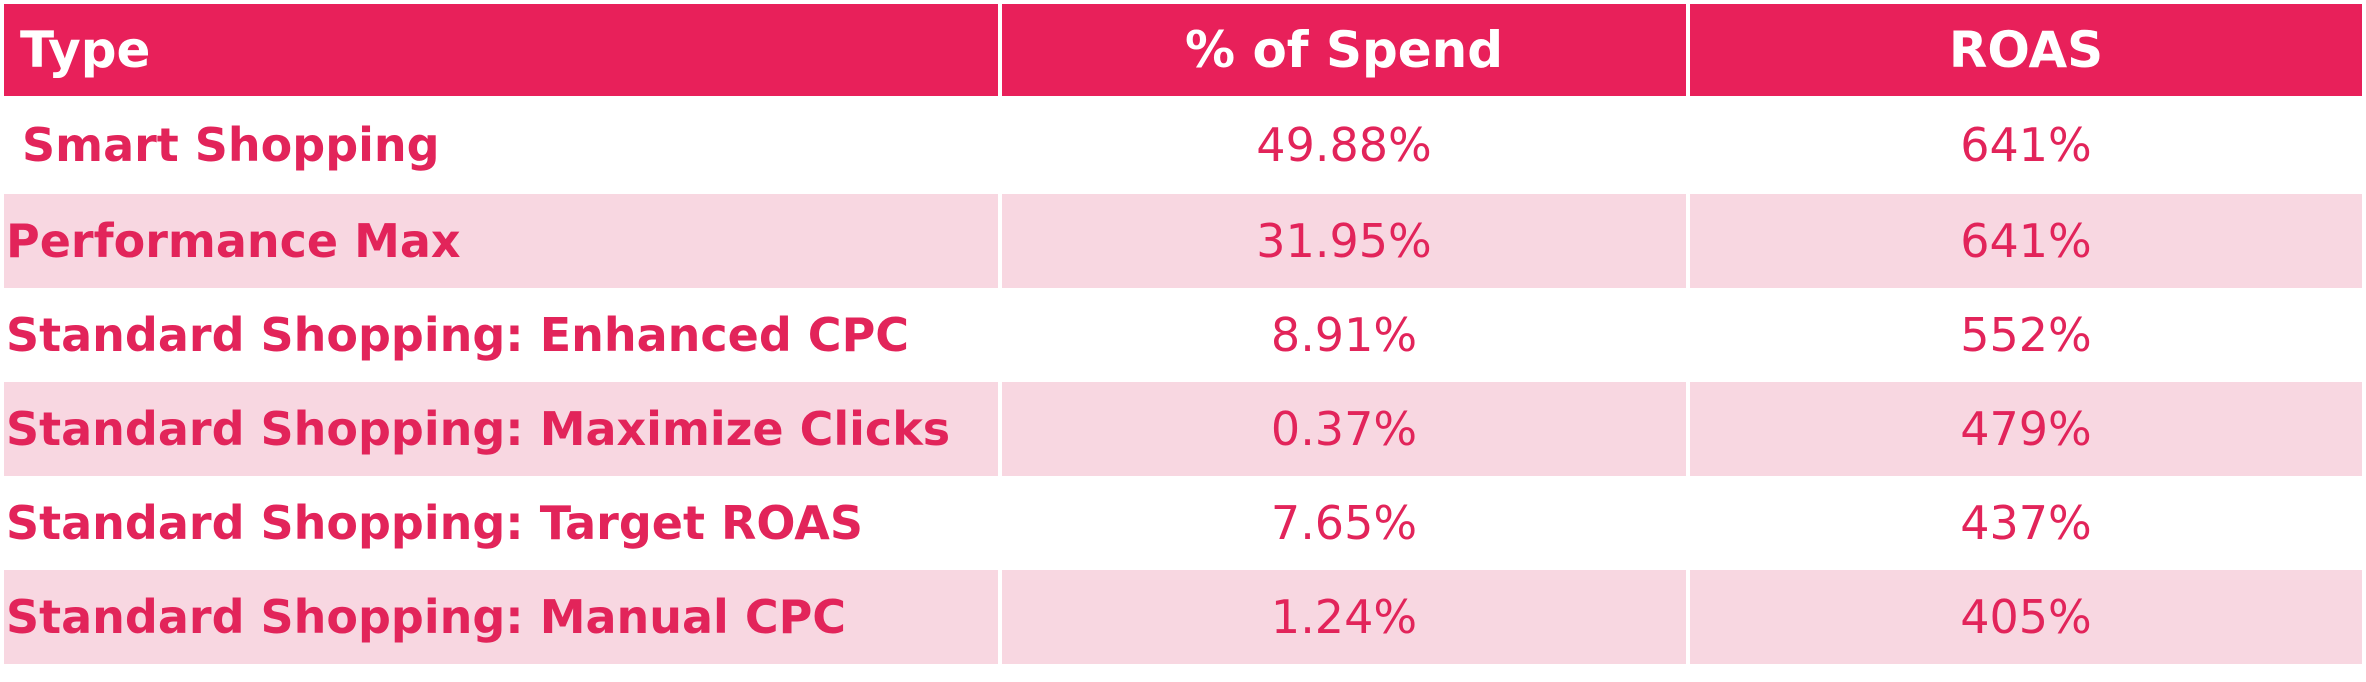 This screenshot has width=2366, height=682. Describe the element at coordinates (1344, 429) in the screenshot. I see `row-spend-cell: 0.37%` at that location.